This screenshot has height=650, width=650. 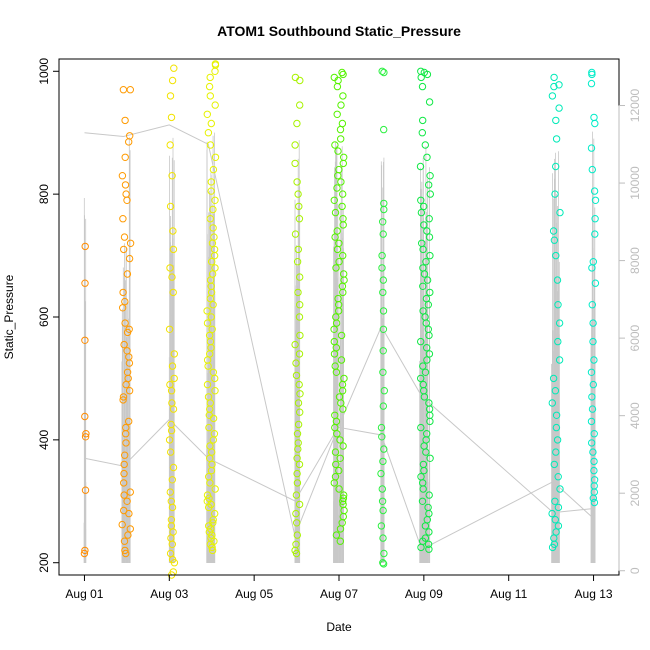 What do you see at coordinates (630, 331) in the screenshot?
I see `y2-axis: 0 2000 4000 6000 8000 10000 12000` at bounding box center [630, 331].